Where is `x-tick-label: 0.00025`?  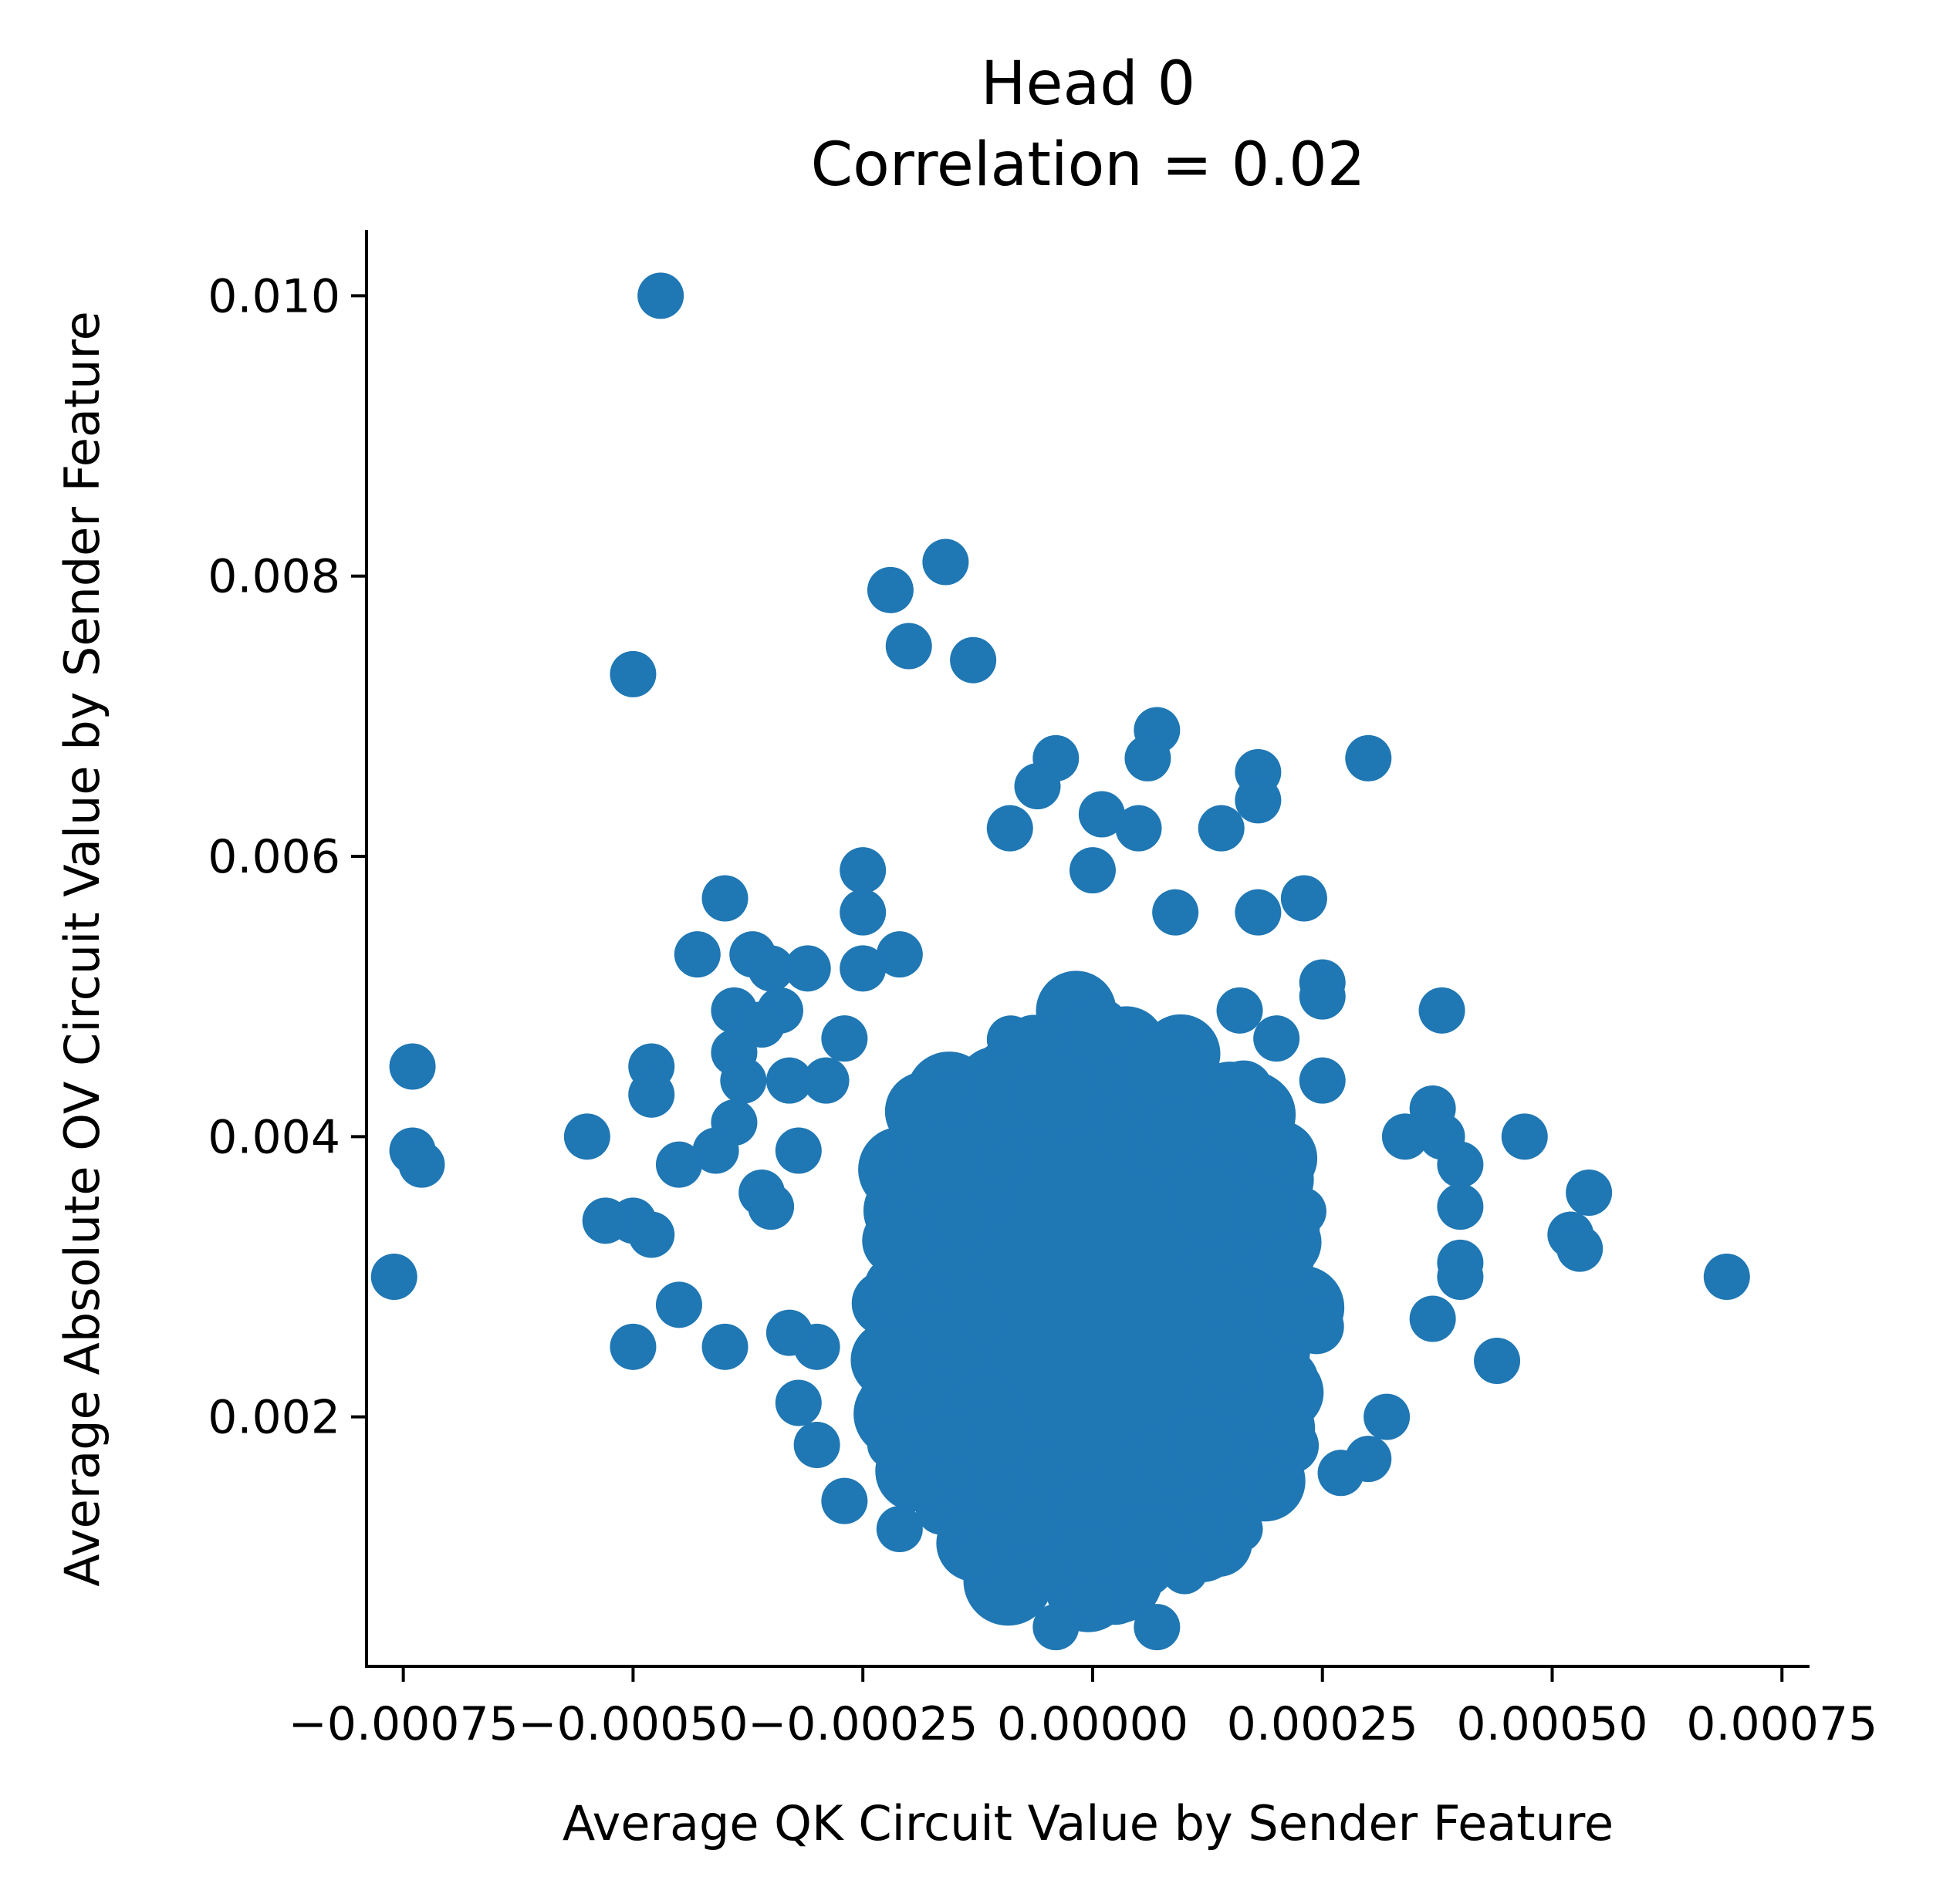
x-tick-label: 0.00025 is located at coordinates (1322, 1724).